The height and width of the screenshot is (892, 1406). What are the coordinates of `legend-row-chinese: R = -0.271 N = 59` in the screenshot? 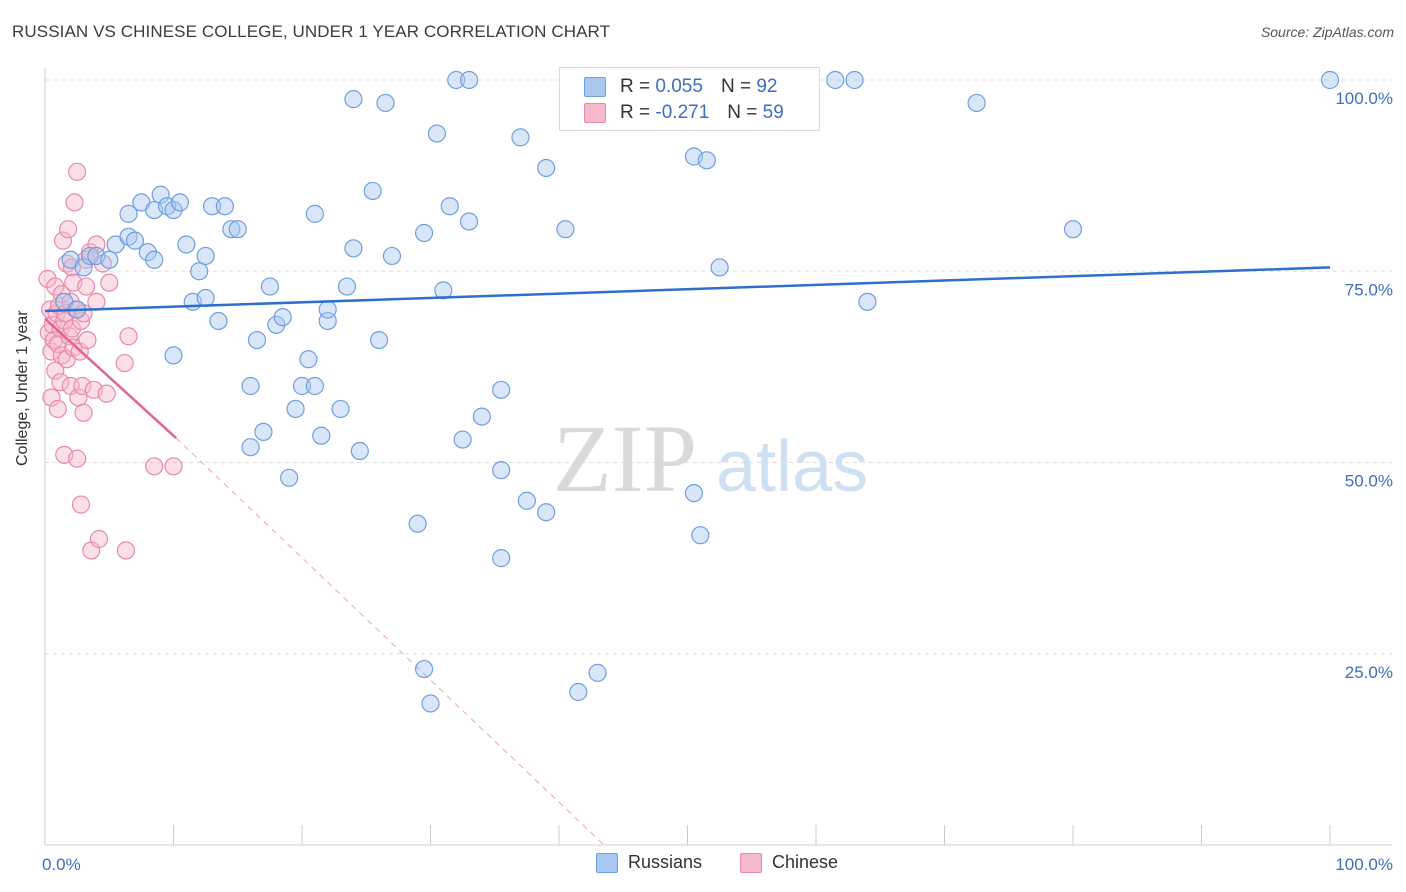 It's located at (684, 113).